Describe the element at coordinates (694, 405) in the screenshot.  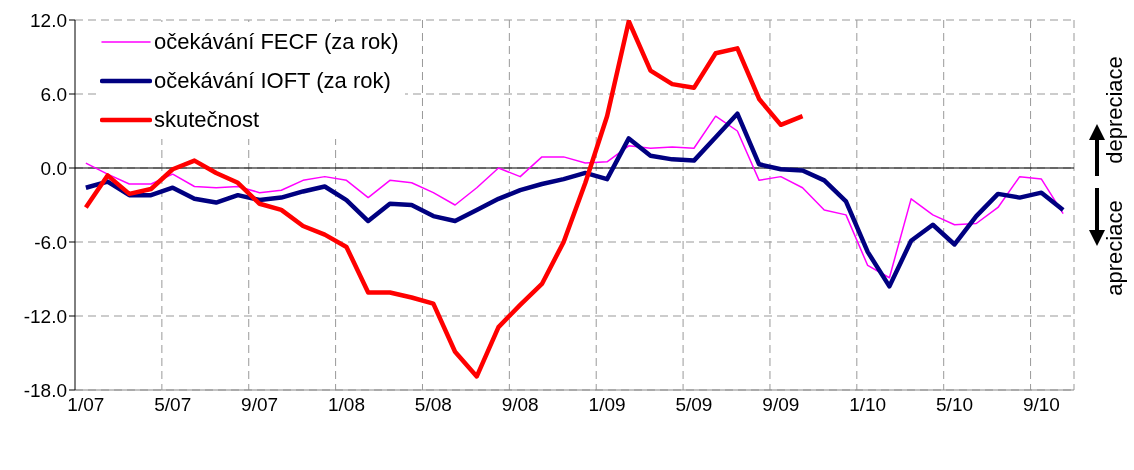
I see `x-tick-label: 5/09` at that location.